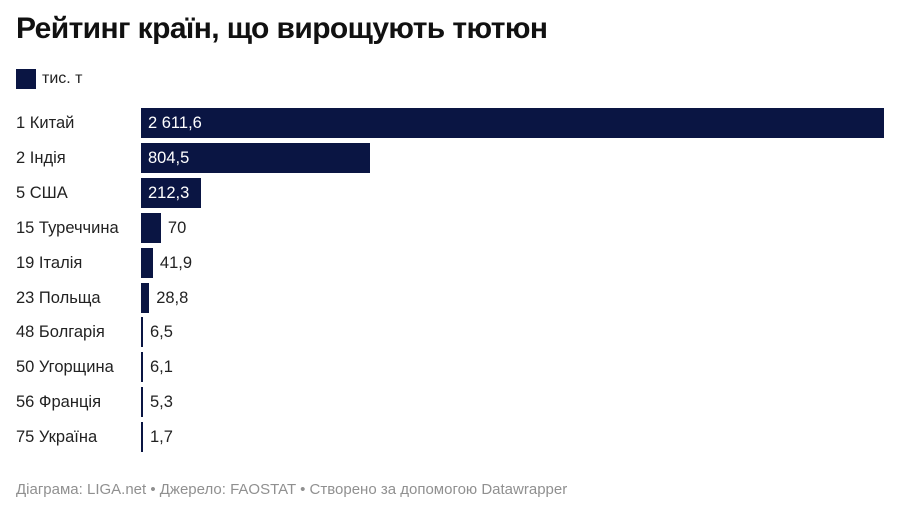 The width and height of the screenshot is (900, 515). Describe the element at coordinates (450, 334) in the screenshot. I see `bar-row: 48 Болгарія 6,5` at that location.